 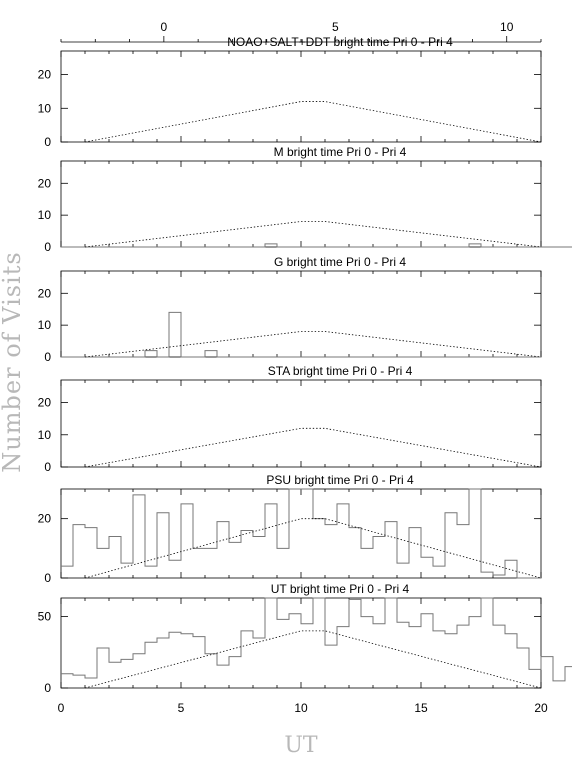 I want to click on panel-3: G bright time Pri 0 - Pri 4 0 10 20, so click(x=290, y=309).